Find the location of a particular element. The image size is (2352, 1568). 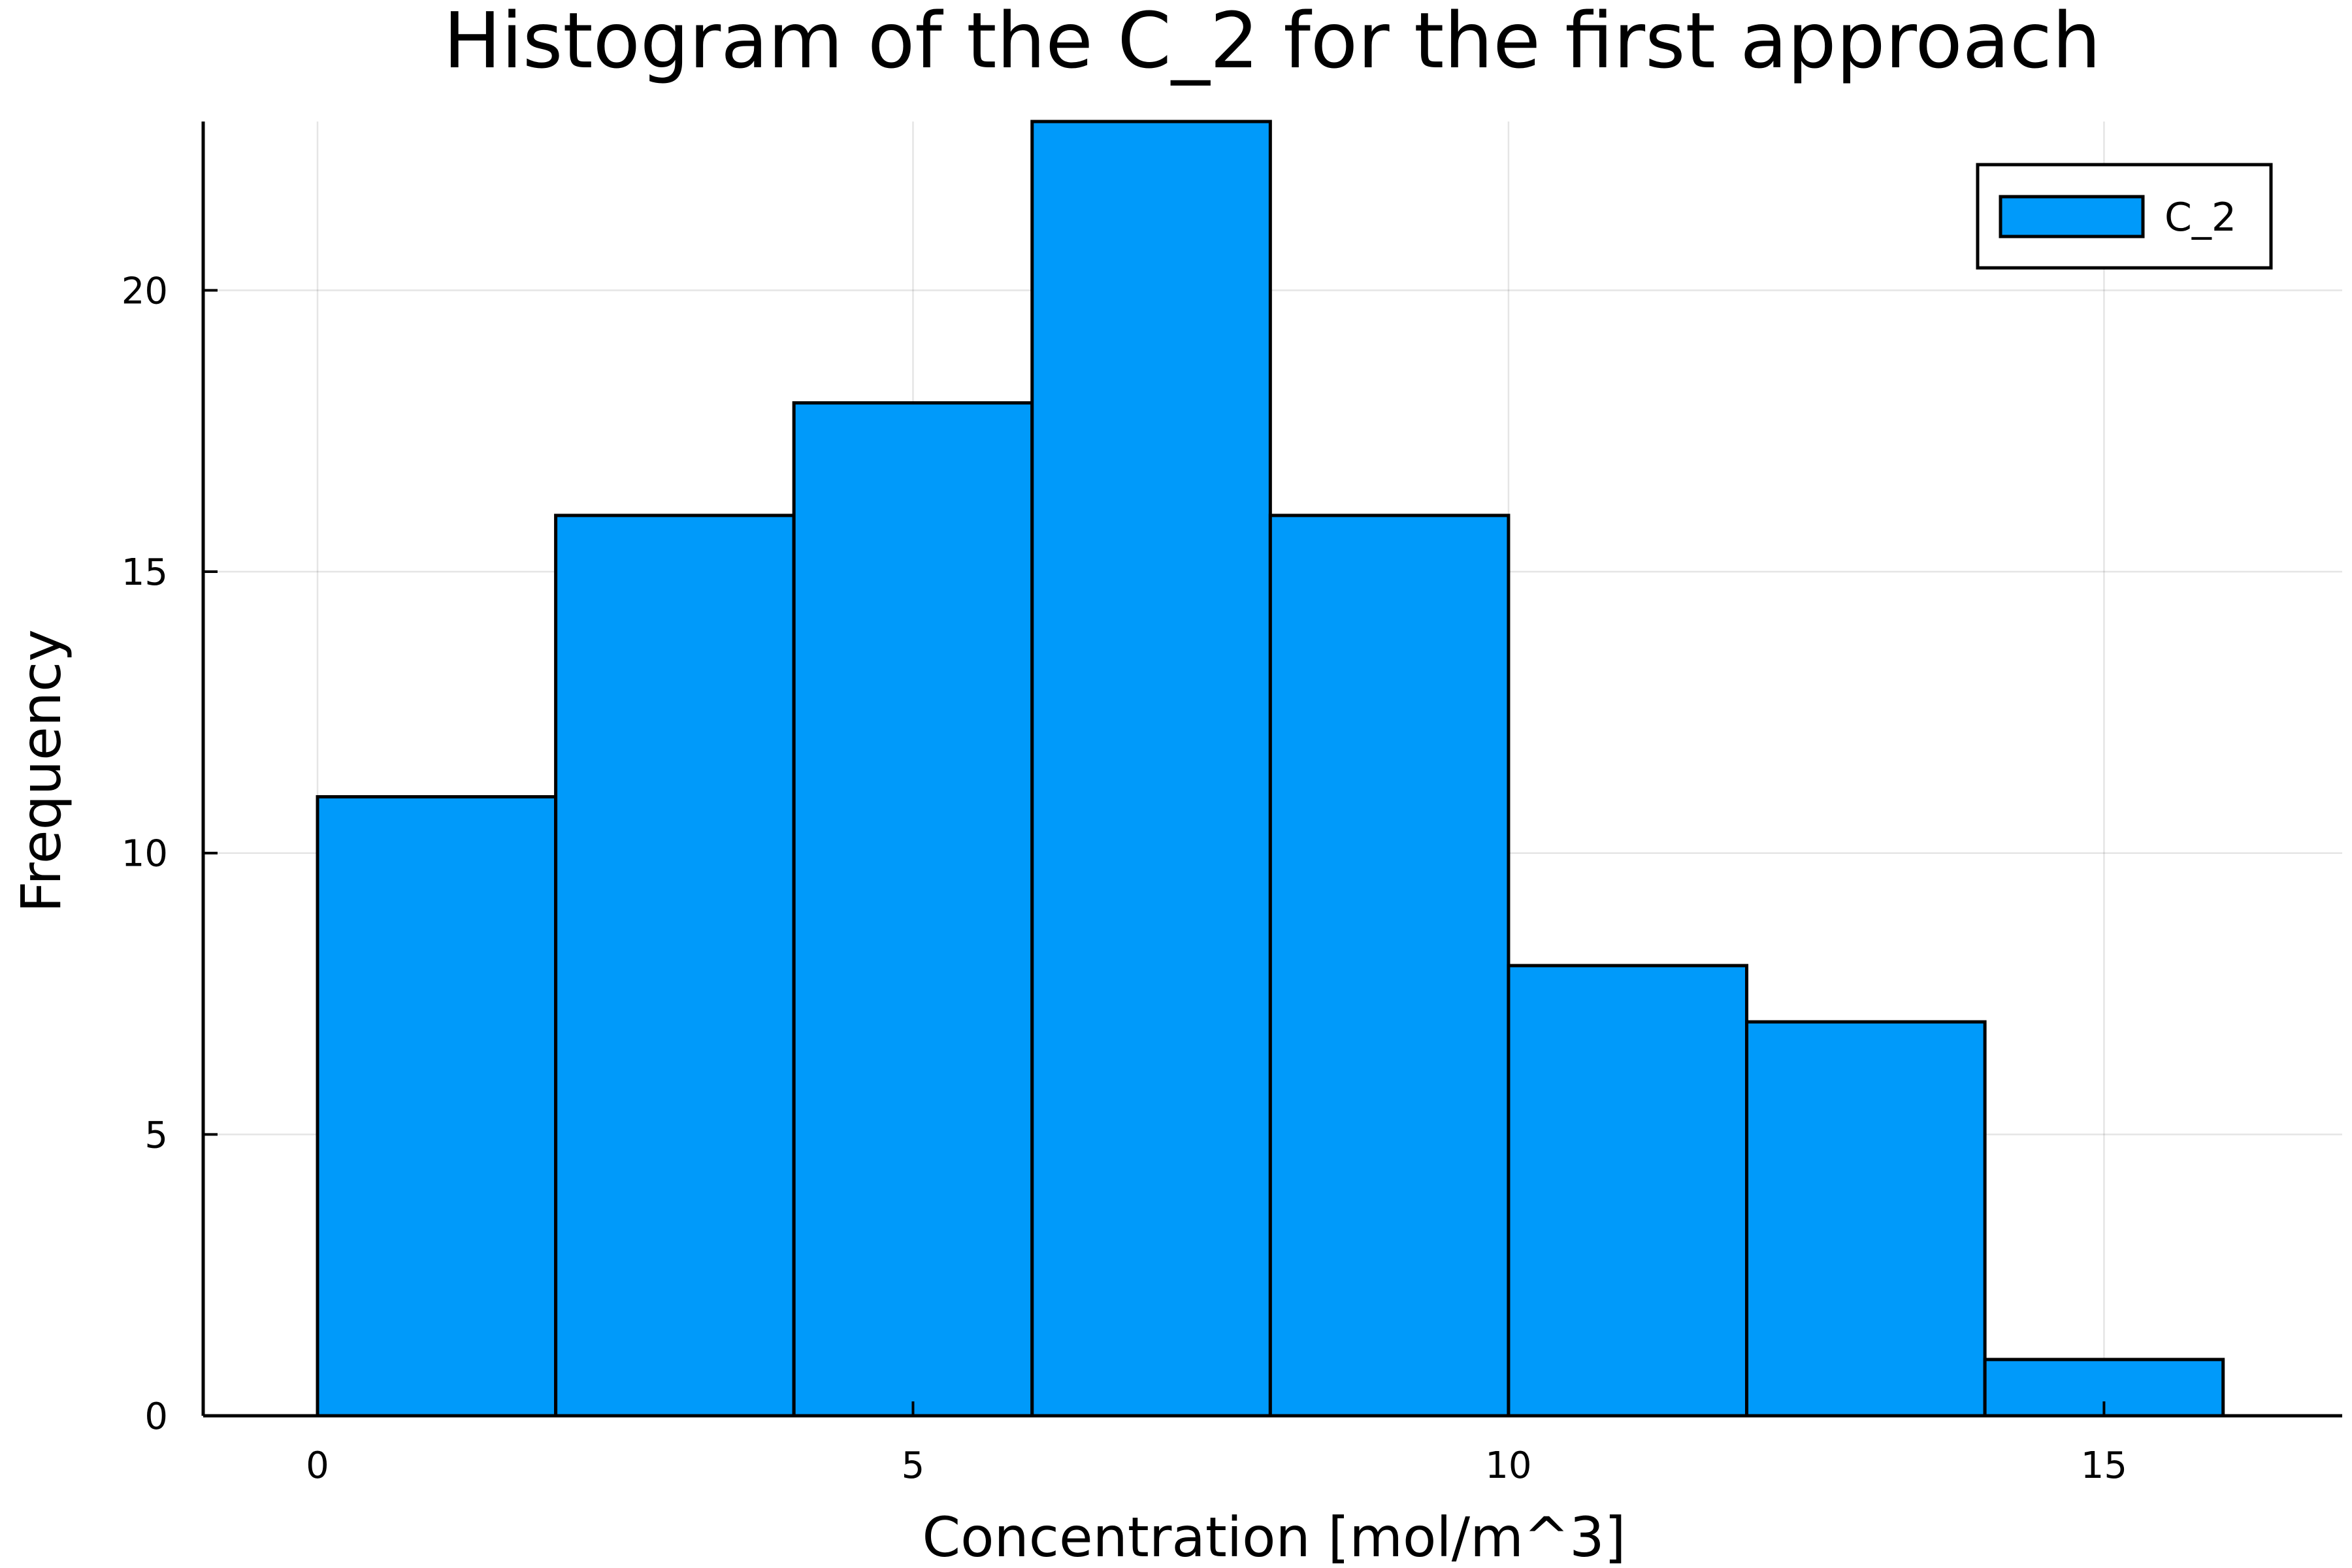

legend: C_2 is located at coordinates (2124, 216).